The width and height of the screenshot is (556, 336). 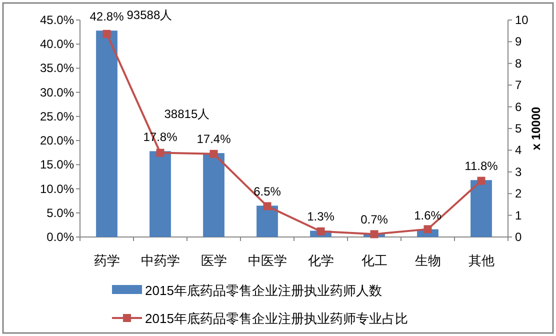 I want to click on y2-tick-label: 2, so click(x=518, y=193).